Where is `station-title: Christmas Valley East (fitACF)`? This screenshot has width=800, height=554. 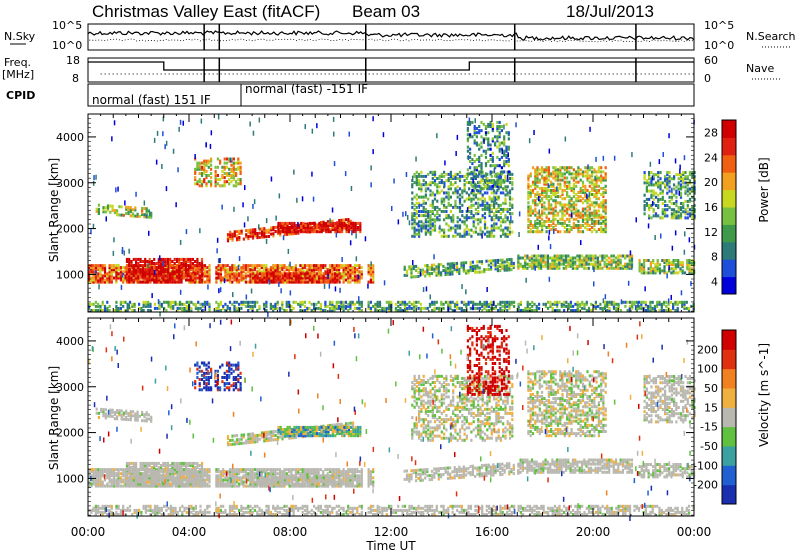 station-title: Christmas Valley East (fitACF) is located at coordinates (206, 11).